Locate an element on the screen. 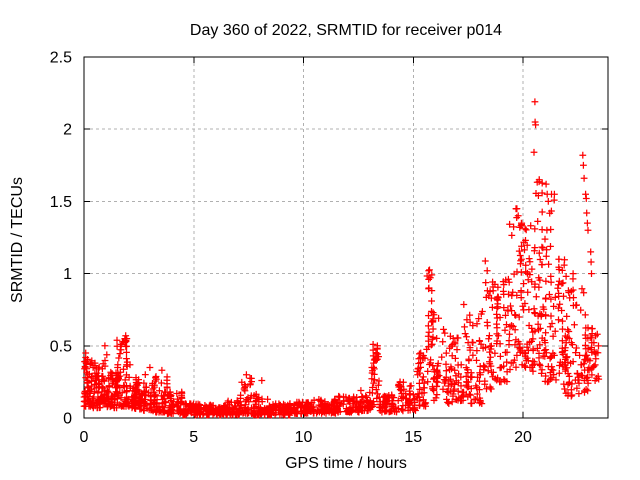 The image size is (640, 480). x-tick-label: 15 is located at coordinates (413, 437).